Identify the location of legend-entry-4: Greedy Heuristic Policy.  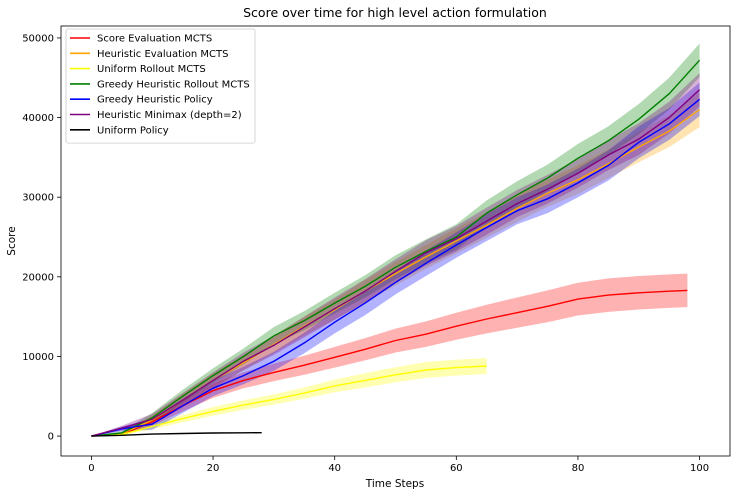
(155, 100).